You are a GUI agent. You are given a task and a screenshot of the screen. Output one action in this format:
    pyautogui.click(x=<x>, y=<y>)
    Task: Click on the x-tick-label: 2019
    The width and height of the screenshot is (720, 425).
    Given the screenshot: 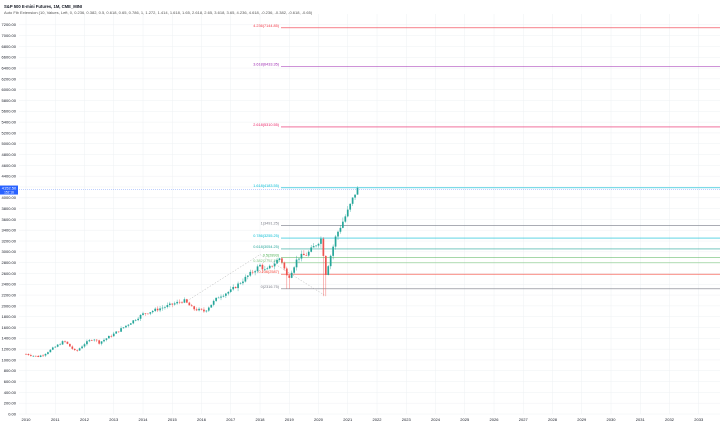 What is the action you would take?
    pyautogui.click(x=290, y=419)
    